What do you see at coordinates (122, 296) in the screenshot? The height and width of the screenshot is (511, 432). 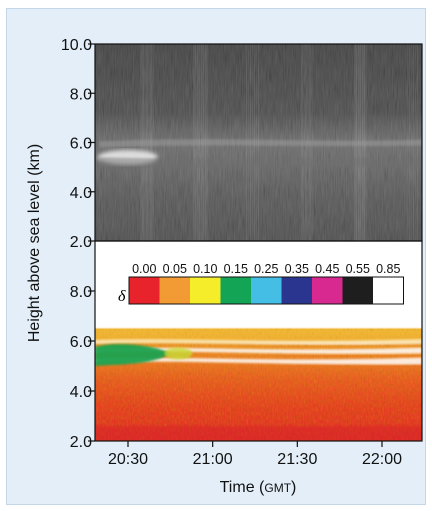 I see `colorbar-symbol: δ` at bounding box center [122, 296].